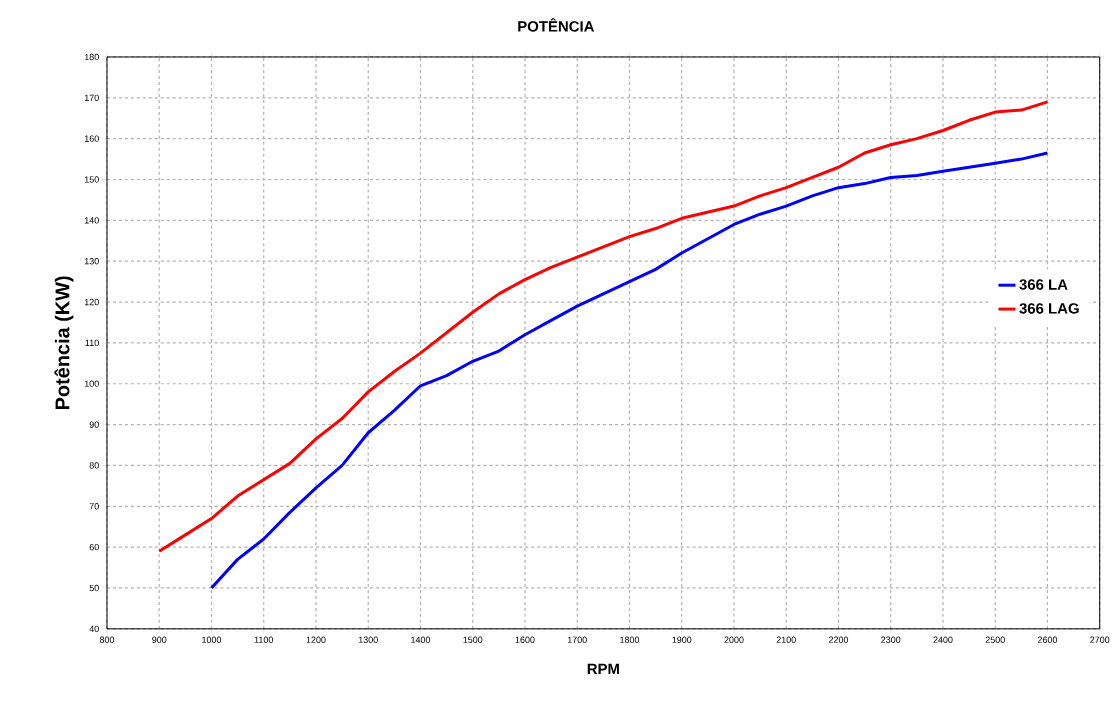  Describe the element at coordinates (94, 424) in the screenshot. I see `y-tick-label: 90` at that location.